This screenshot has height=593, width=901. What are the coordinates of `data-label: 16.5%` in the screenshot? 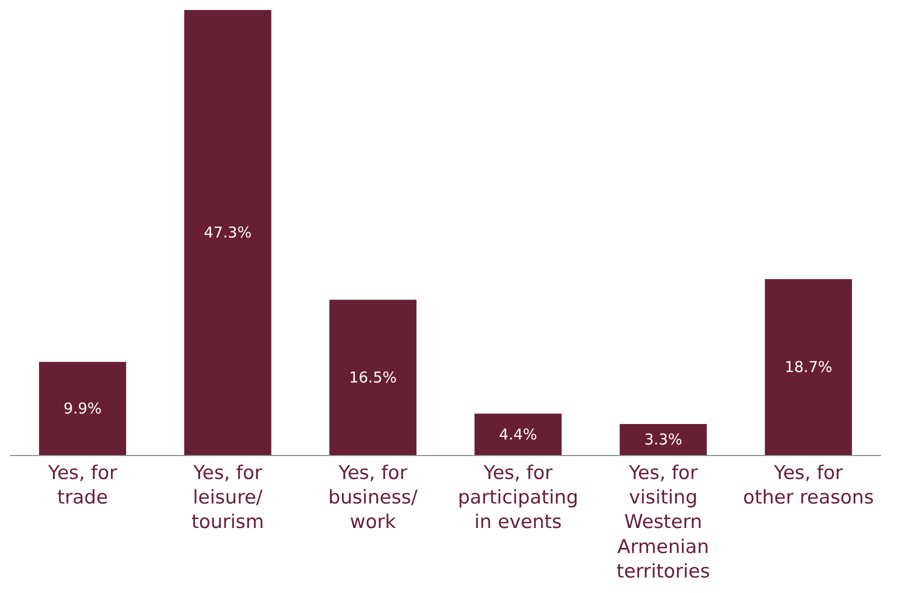 It's located at (373, 377).